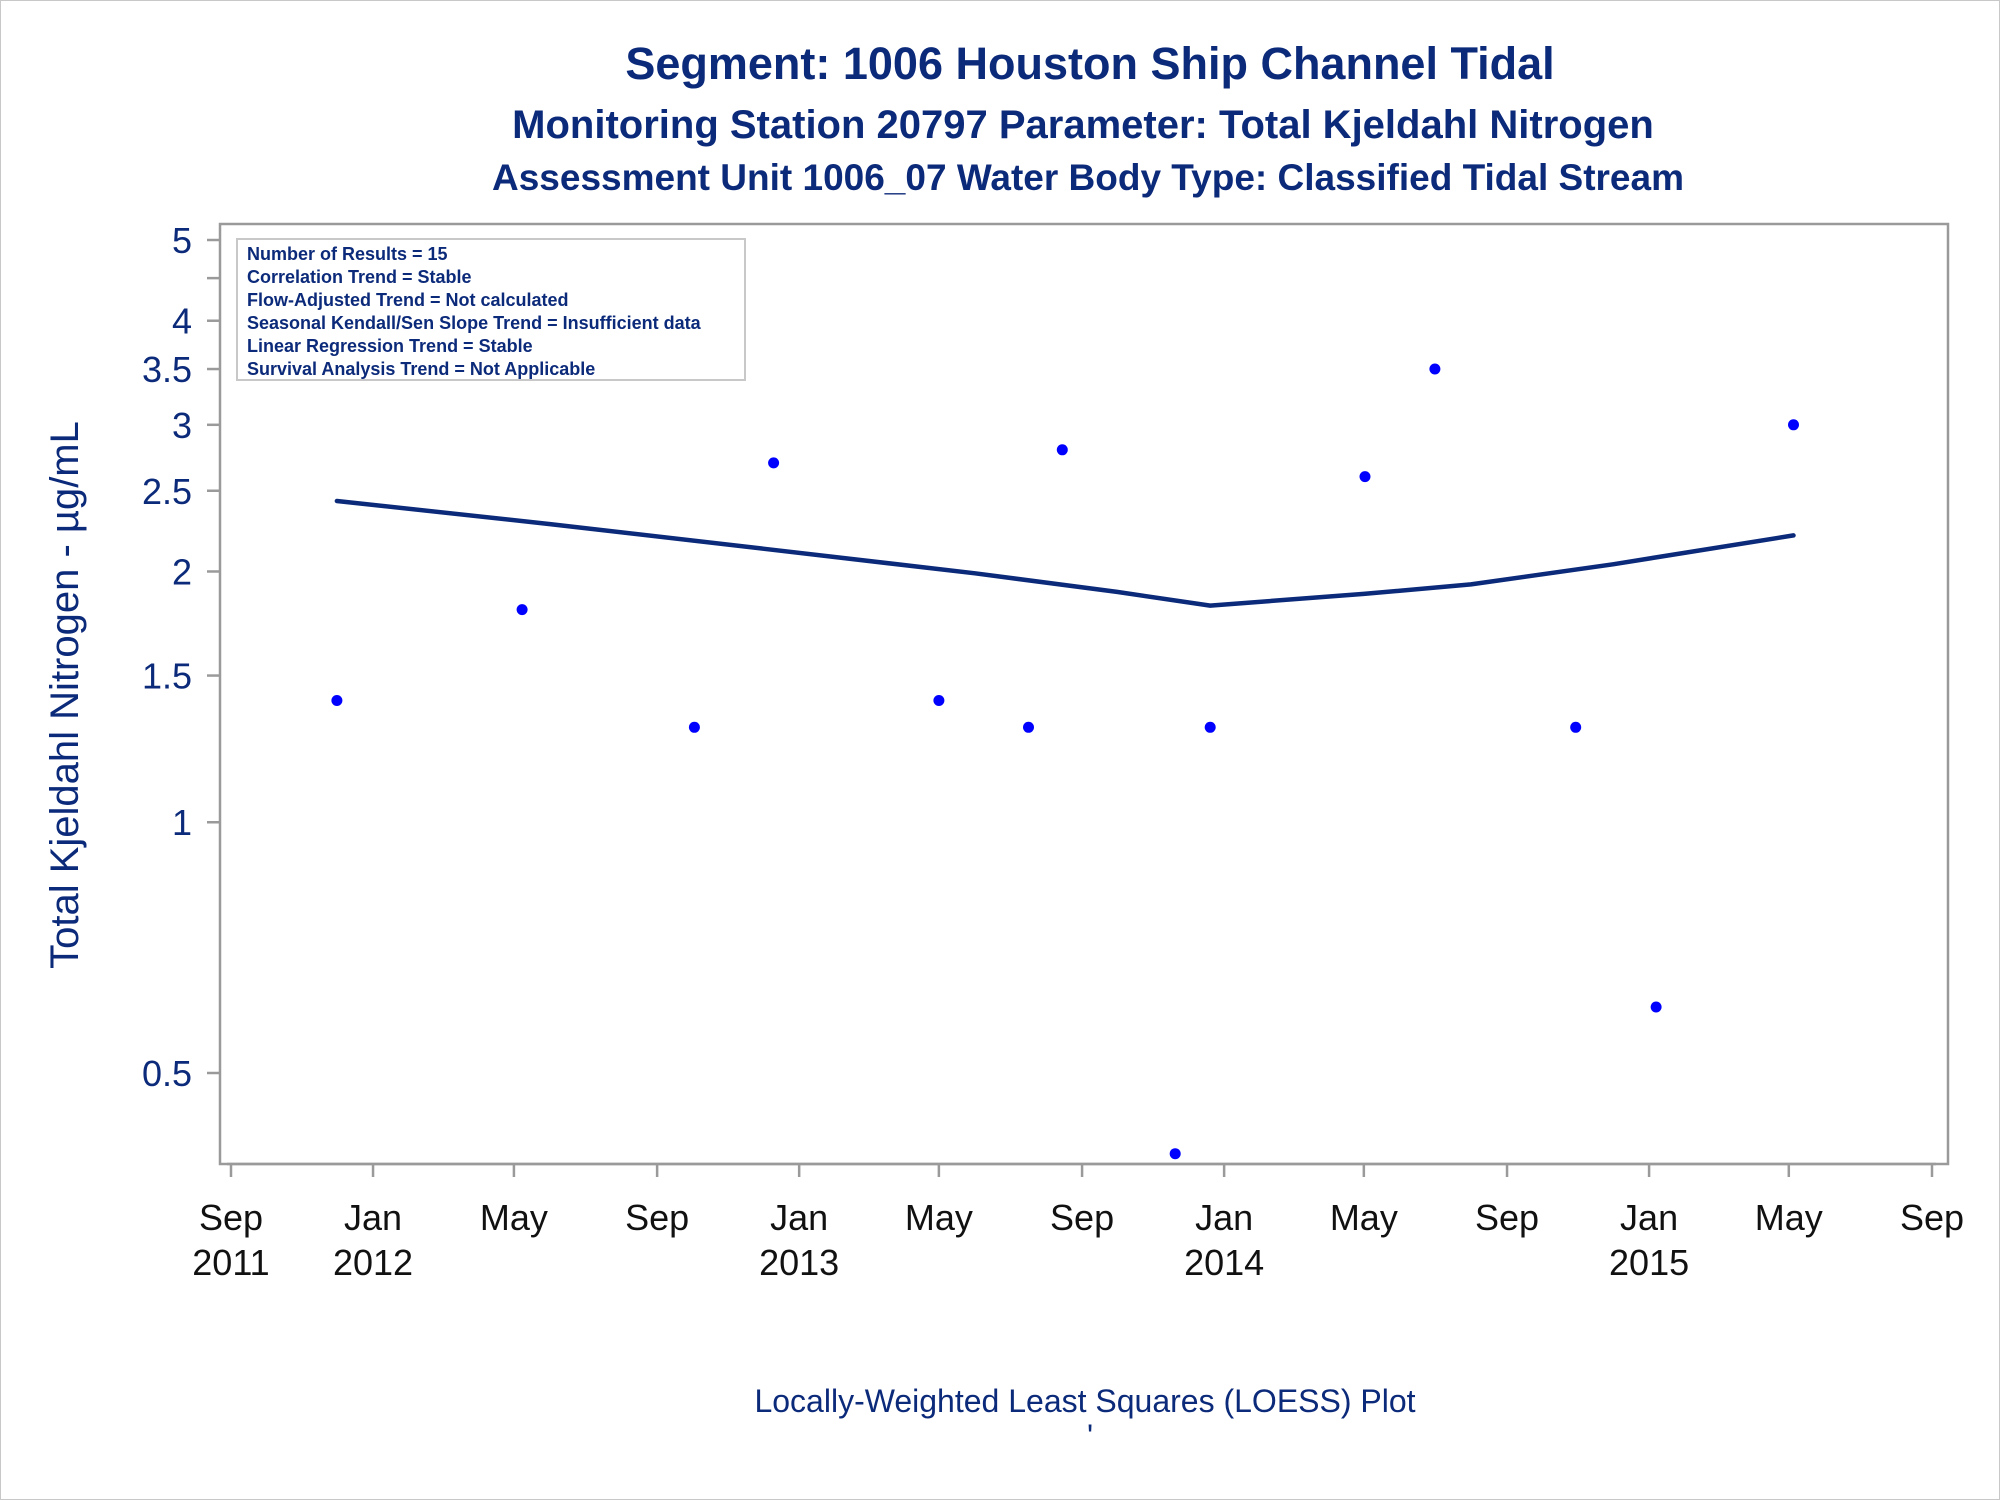  What do you see at coordinates (408, 300) in the screenshot?
I see `legend-line-flow-adjusted: Flow-Adjusted Trend = Not calculated` at bounding box center [408, 300].